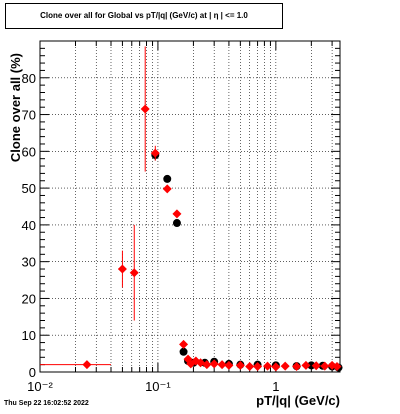 The image size is (400, 414). Describe the element at coordinates (29, 262) in the screenshot. I see `y-tick-label: 30` at that location.